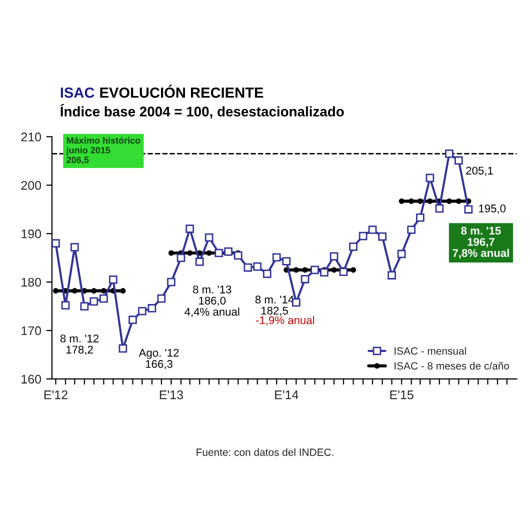 The width and height of the screenshot is (530, 530). I want to click on annotation: 205,1, so click(479, 171).